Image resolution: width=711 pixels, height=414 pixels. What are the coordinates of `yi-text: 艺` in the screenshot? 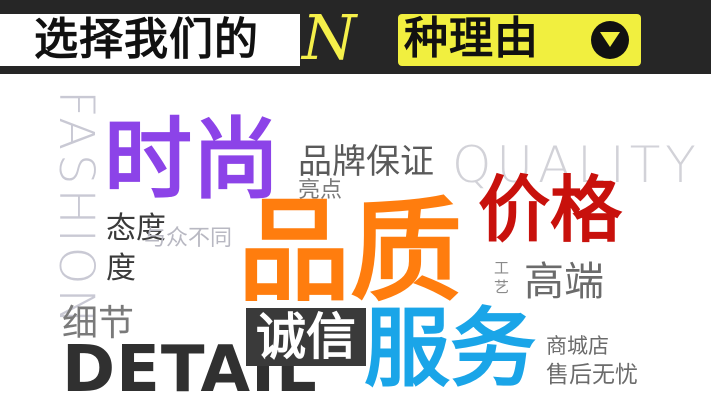 It's located at (502, 287).